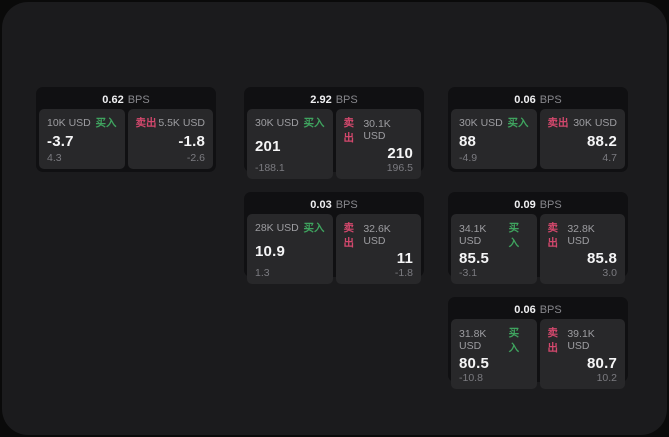  Describe the element at coordinates (474, 363) in the screenshot. I see `buy-price: 80.5` at that location.